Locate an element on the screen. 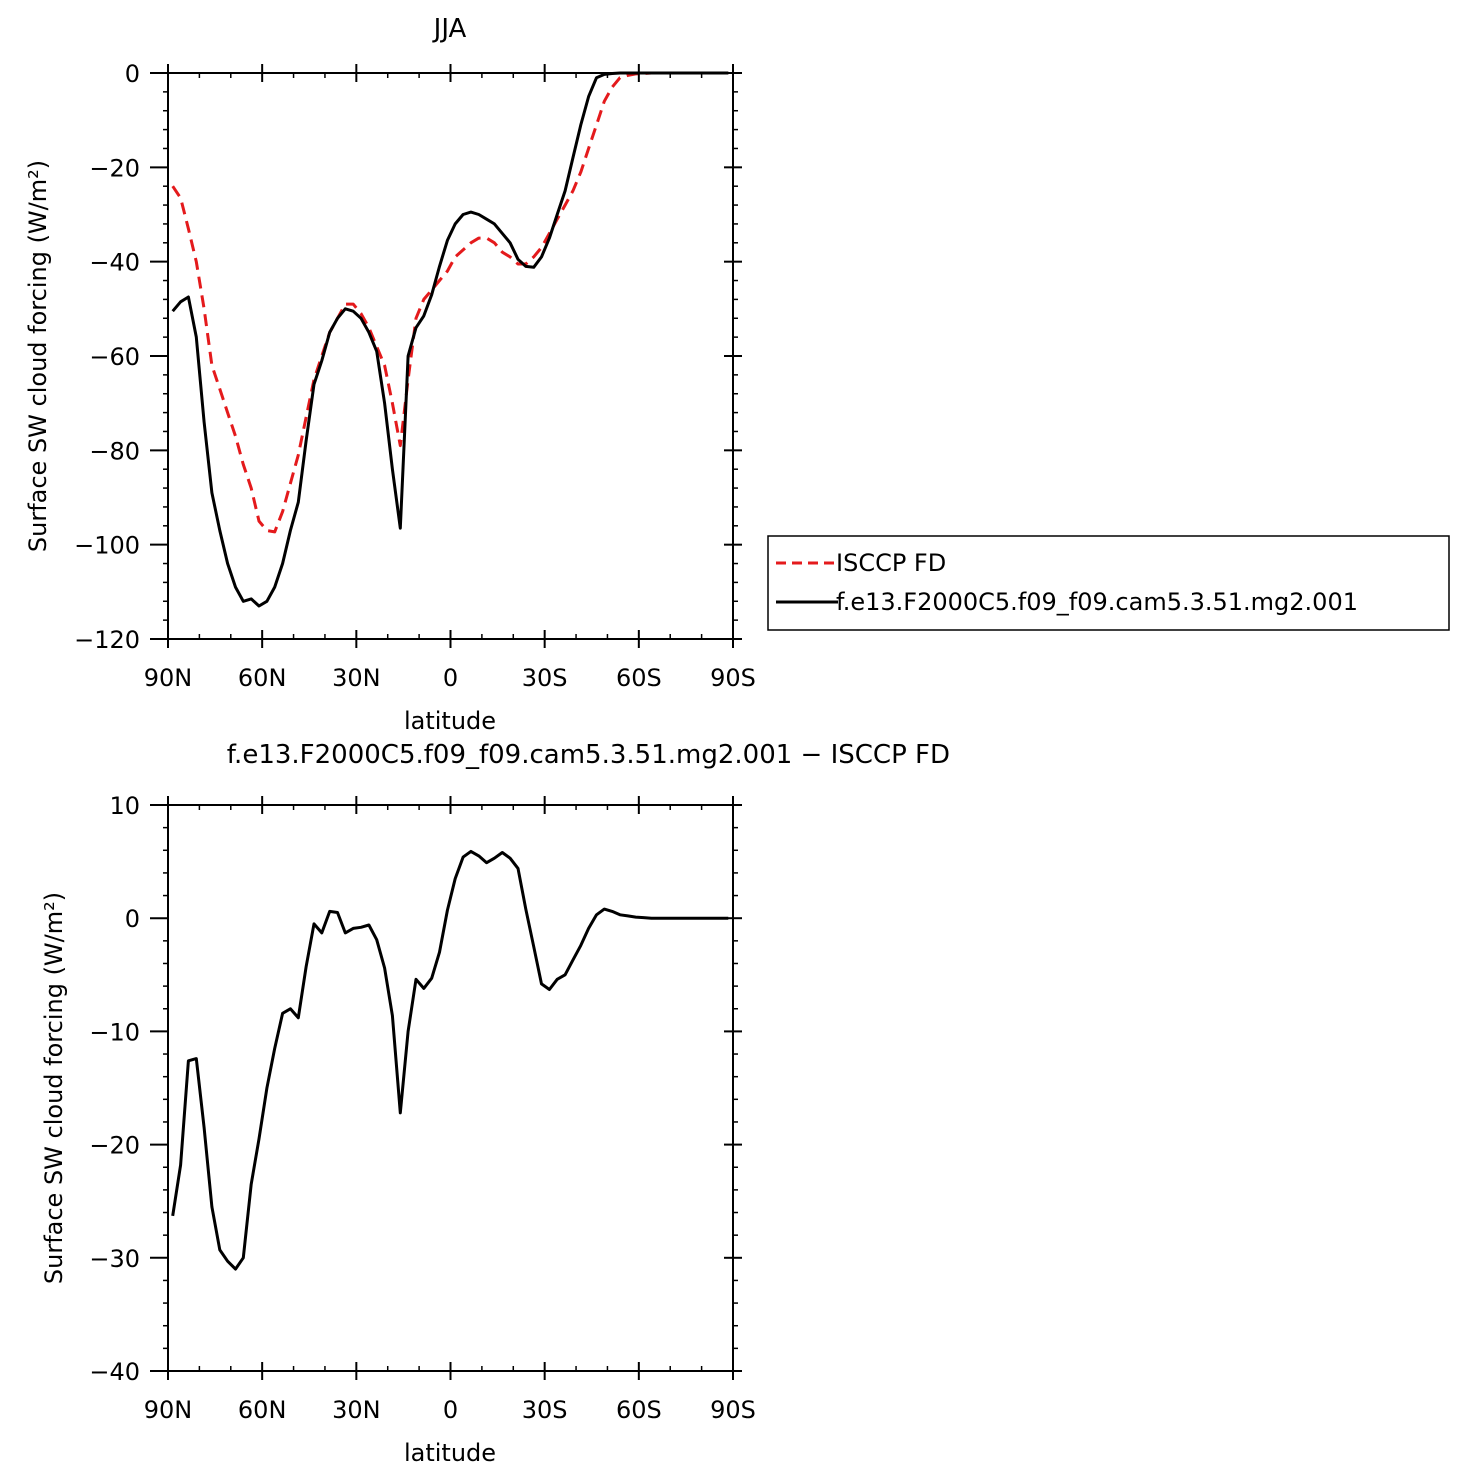 This screenshot has width=1472, height=1474. top-x-tick-label: 90N is located at coordinates (168, 678).